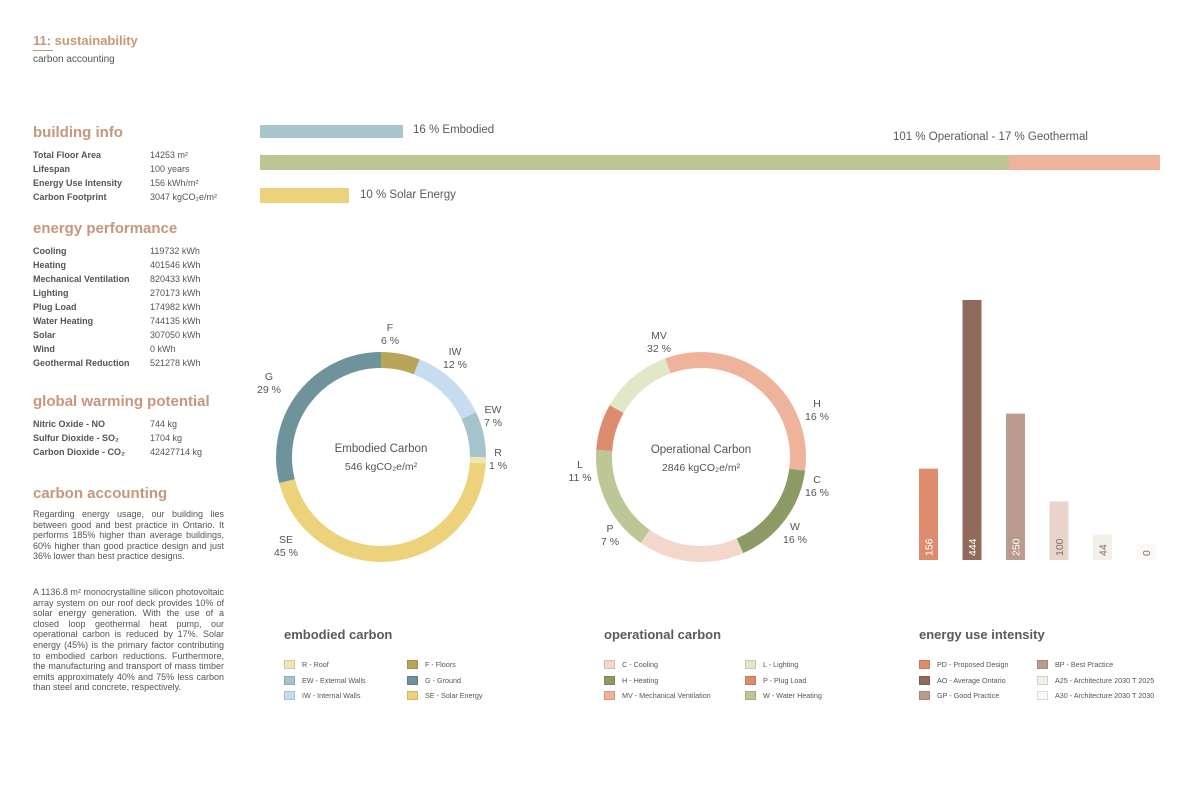 This screenshot has width=1200, height=800. What do you see at coordinates (286, 553) in the screenshot?
I see `slice-pct-se: 45 %` at bounding box center [286, 553].